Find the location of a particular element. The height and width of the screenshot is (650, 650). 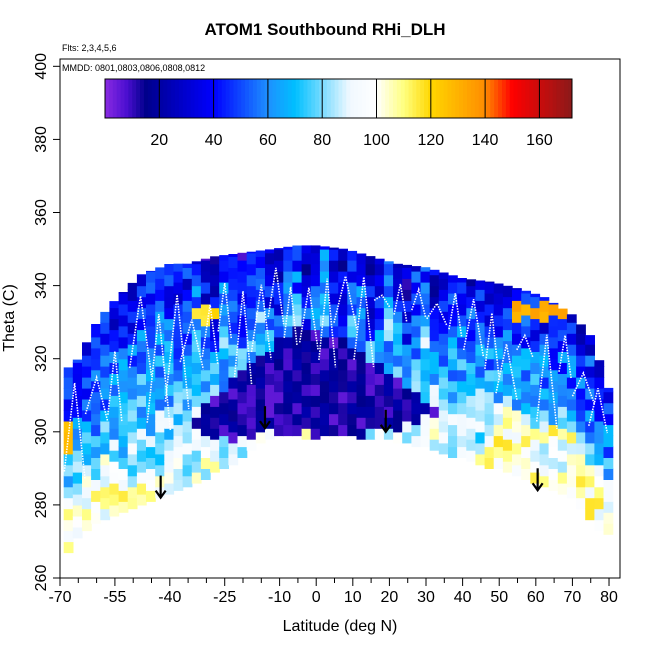

y-tick-label: 300 is located at coordinates (41, 431).